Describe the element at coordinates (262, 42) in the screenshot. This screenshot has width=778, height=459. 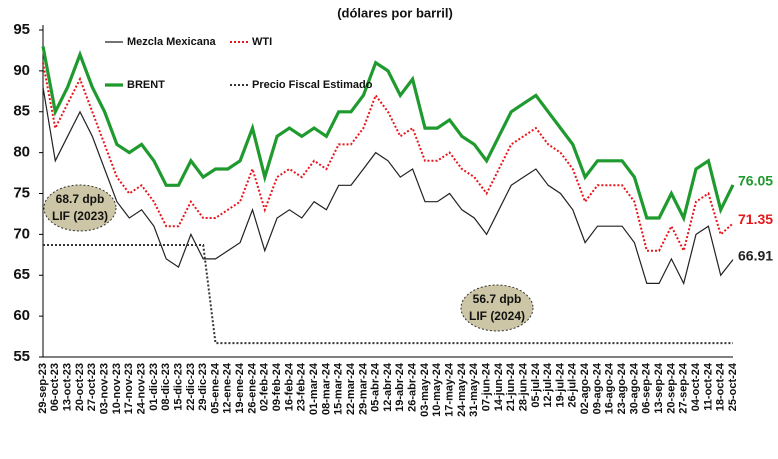
I see `legend-label: WTI` at that location.